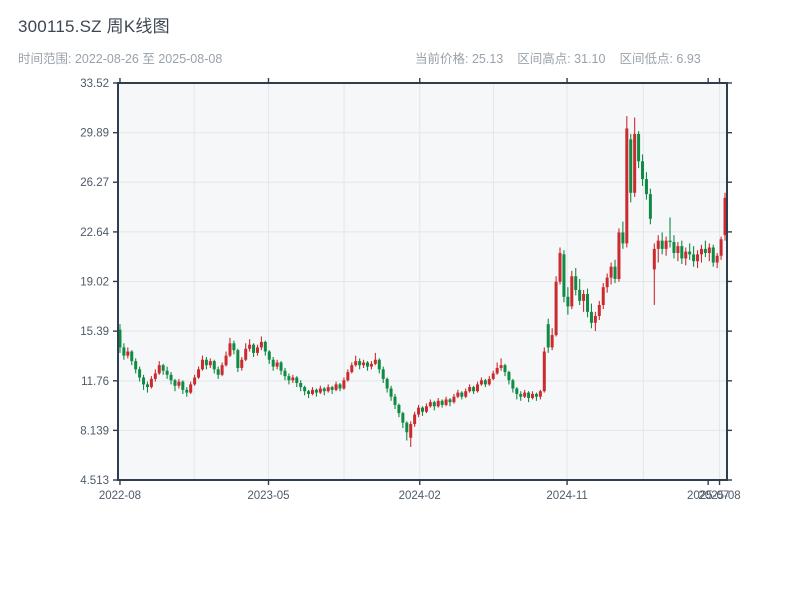 The image size is (800, 605). What do you see at coordinates (95, 382) in the screenshot?
I see `y-axis-label: 11.76` at bounding box center [95, 382].